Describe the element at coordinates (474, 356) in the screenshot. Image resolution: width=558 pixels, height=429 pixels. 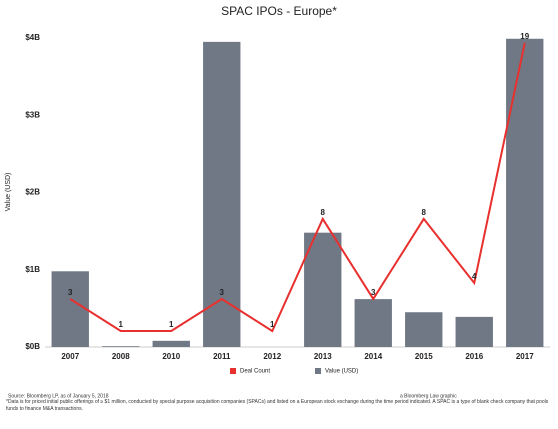
I see `x-tick-label: 2016` at that location.